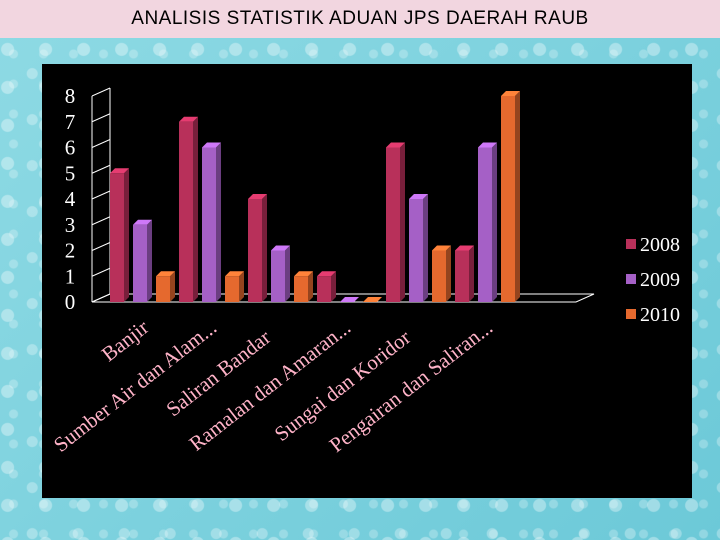 The width and height of the screenshot is (720, 540). Describe the element at coordinates (125, 340) in the screenshot. I see `x-category-label: Banjir` at that location.